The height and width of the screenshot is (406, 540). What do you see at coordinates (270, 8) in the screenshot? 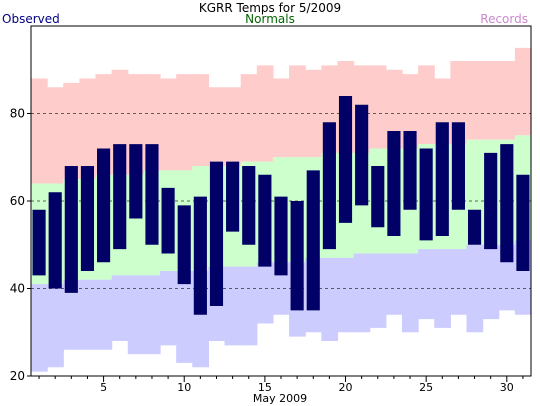
I see `chart-title: KGRR Temps for 5/2009` at bounding box center [270, 8].